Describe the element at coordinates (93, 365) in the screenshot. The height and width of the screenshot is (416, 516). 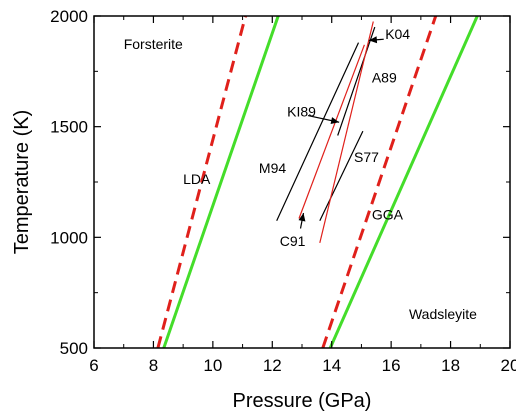
I see `x-tick-label: 6` at that location.